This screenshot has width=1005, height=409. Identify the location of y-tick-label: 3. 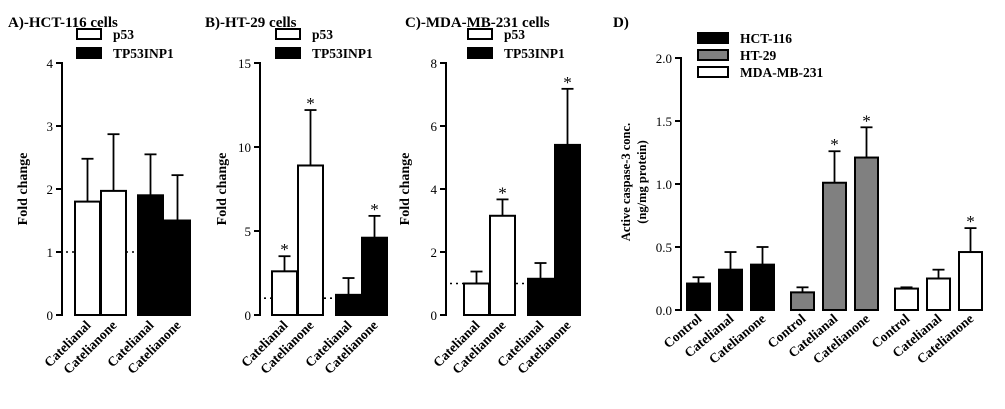
(50, 126).